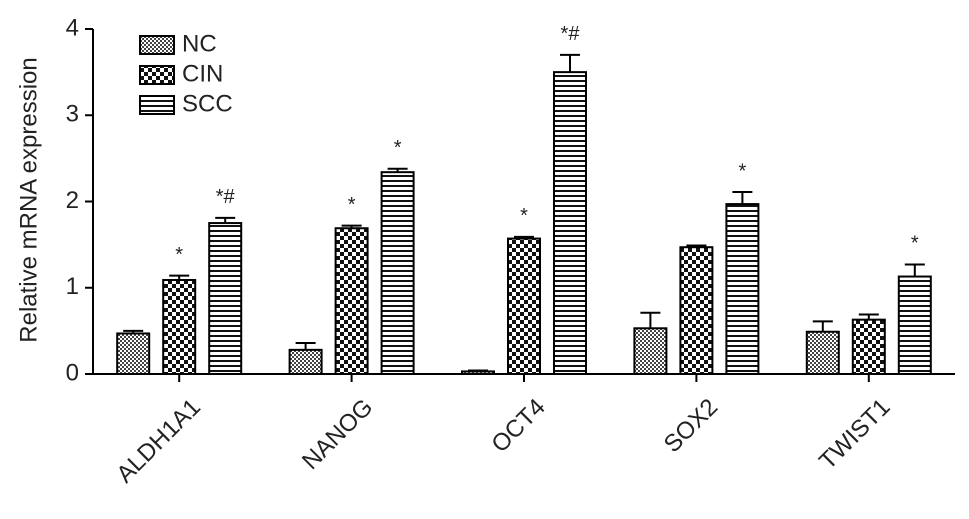 The image size is (969, 519). Describe the element at coordinates (158, 441) in the screenshot. I see `x-tick-label: ALDH1A1` at that location.